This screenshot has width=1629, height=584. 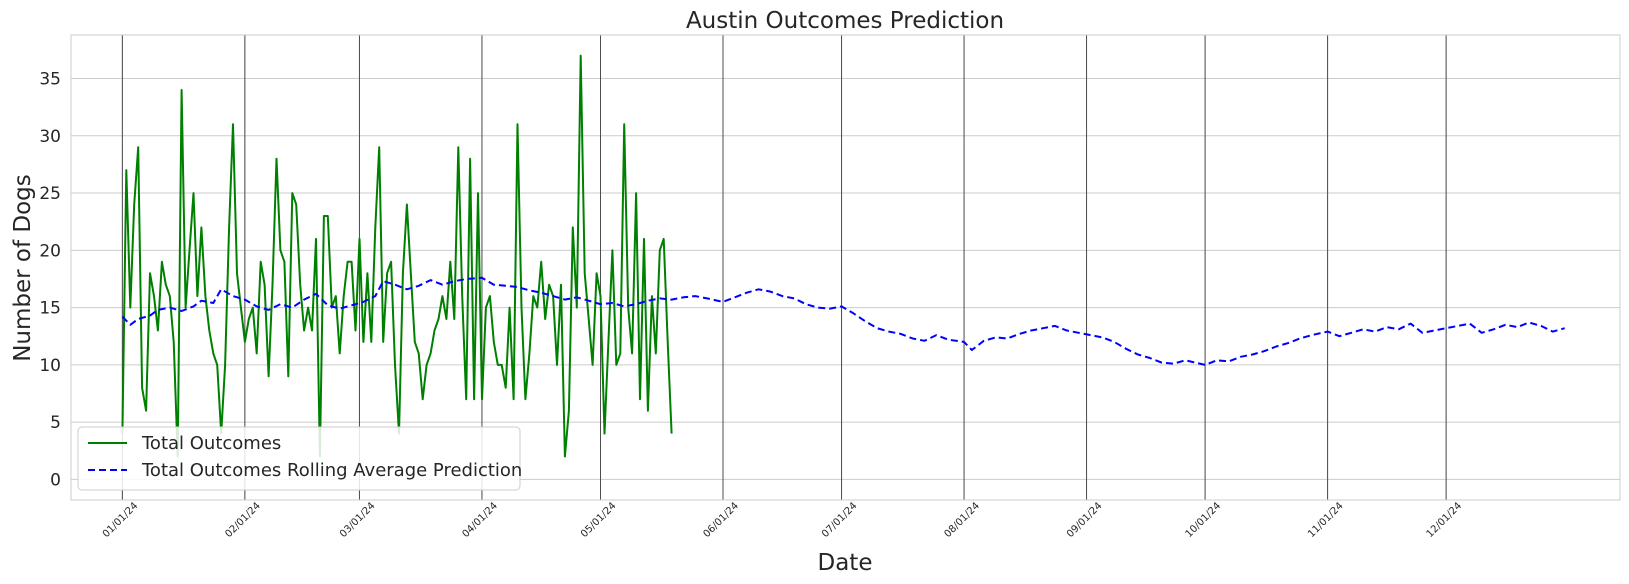 I want to click on x-tick-label: 07/01/24, so click(x=840, y=520).